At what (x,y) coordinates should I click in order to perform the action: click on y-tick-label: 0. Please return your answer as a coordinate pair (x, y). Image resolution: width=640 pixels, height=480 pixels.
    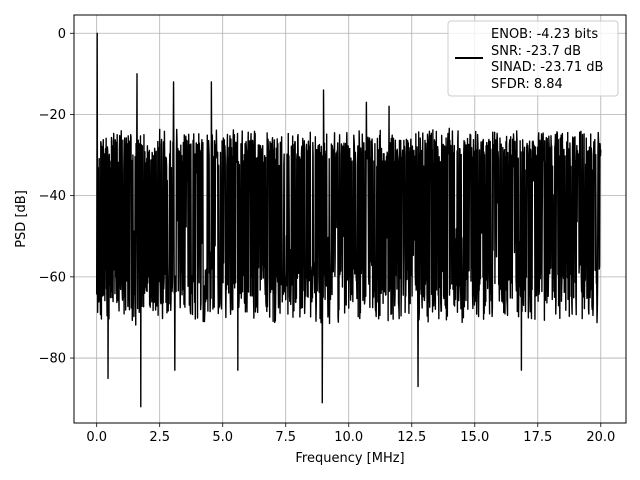
    Looking at the image, I should click on (62, 34).